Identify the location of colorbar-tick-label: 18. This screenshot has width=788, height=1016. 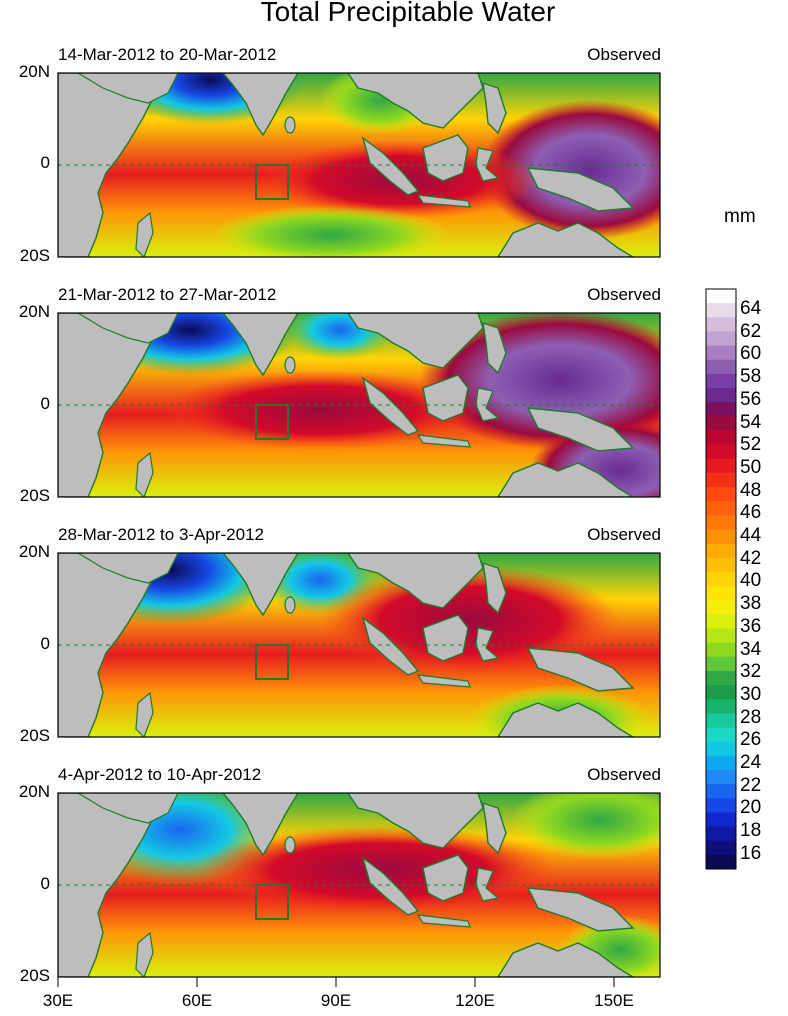
(751, 831).